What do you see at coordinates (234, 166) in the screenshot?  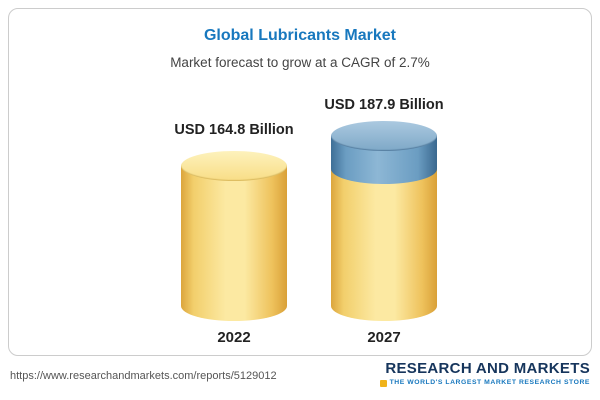 I see `cylinder-top-ellipse` at bounding box center [234, 166].